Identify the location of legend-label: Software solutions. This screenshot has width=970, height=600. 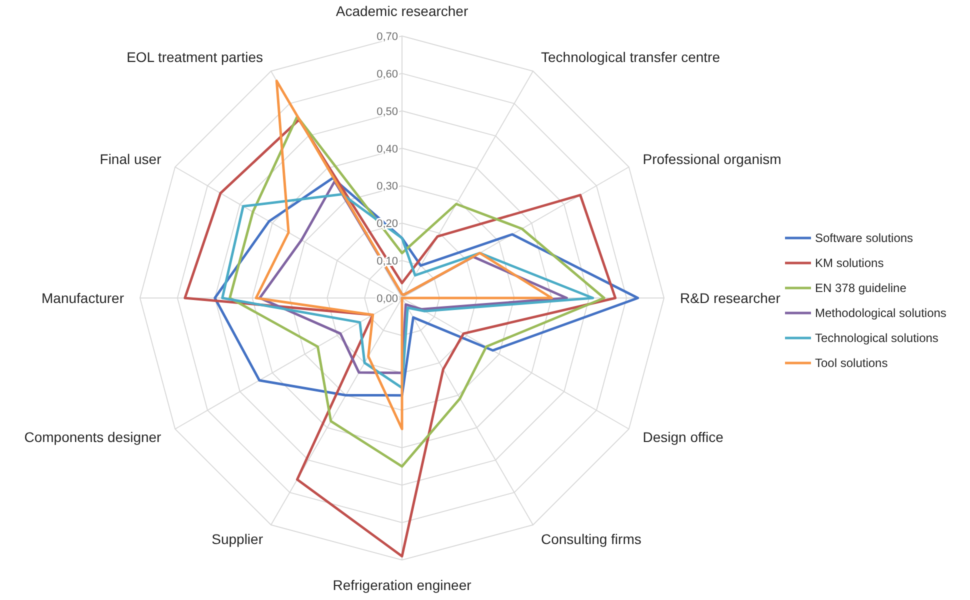
(864, 238).